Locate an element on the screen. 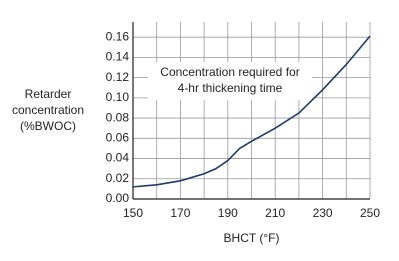 The height and width of the screenshot is (261, 399). y-axis-label: Retarder is located at coordinates (48, 94).